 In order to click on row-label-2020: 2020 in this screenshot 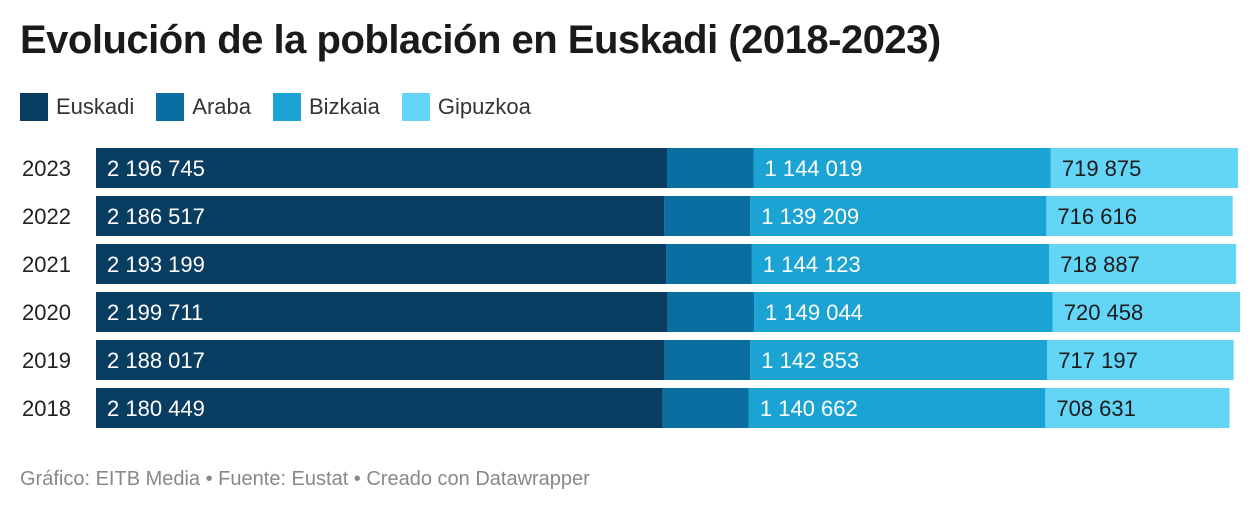, I will do `click(46, 312)`.